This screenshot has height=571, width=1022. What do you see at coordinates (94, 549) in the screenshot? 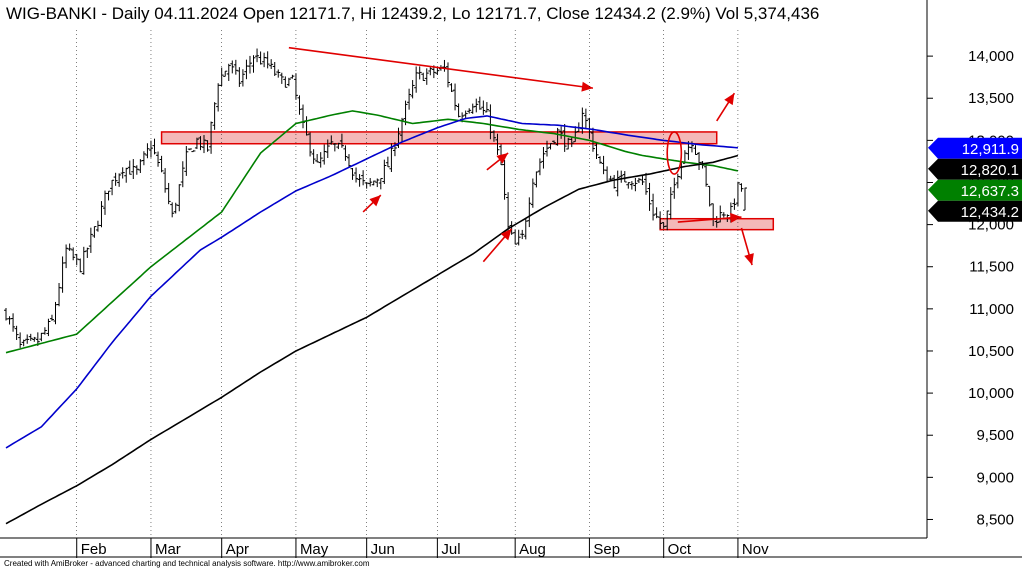
I see `x-tick-label: Feb` at bounding box center [94, 549].